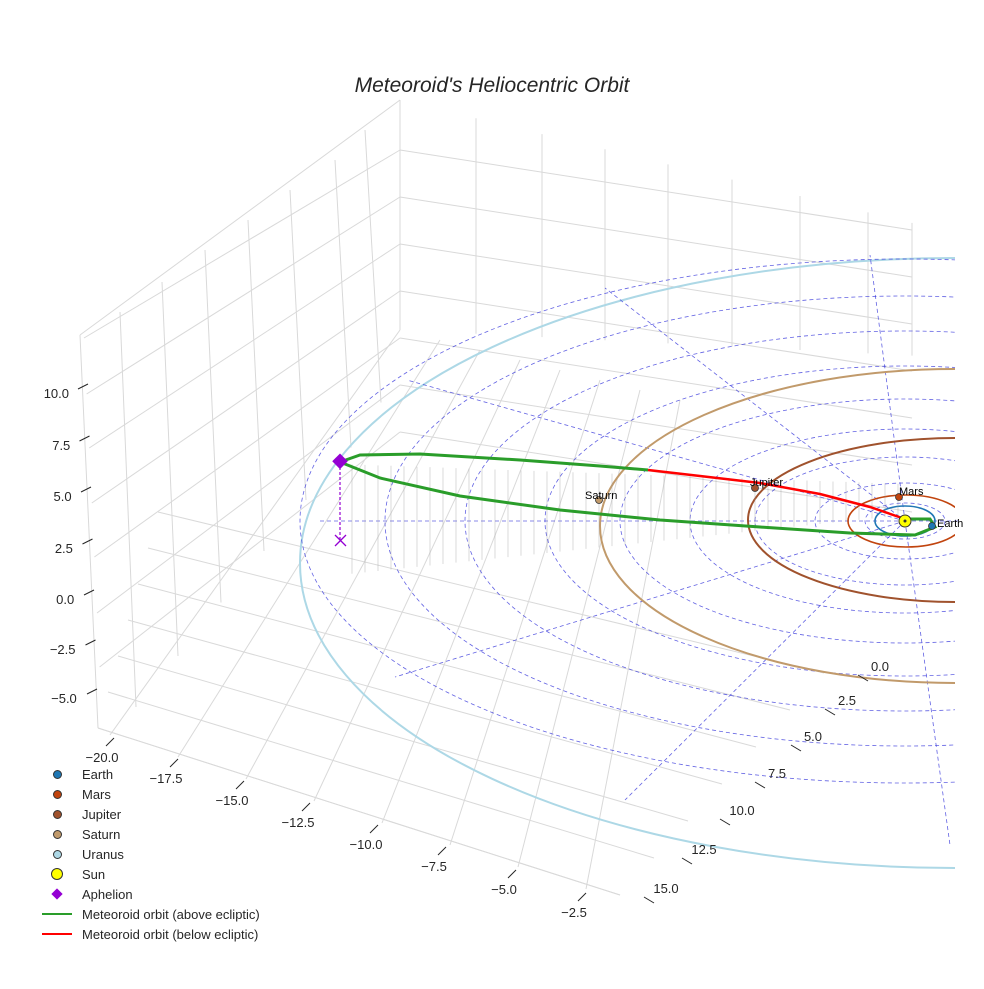  I want to click on x-tick-label: −15.0, so click(232, 800).